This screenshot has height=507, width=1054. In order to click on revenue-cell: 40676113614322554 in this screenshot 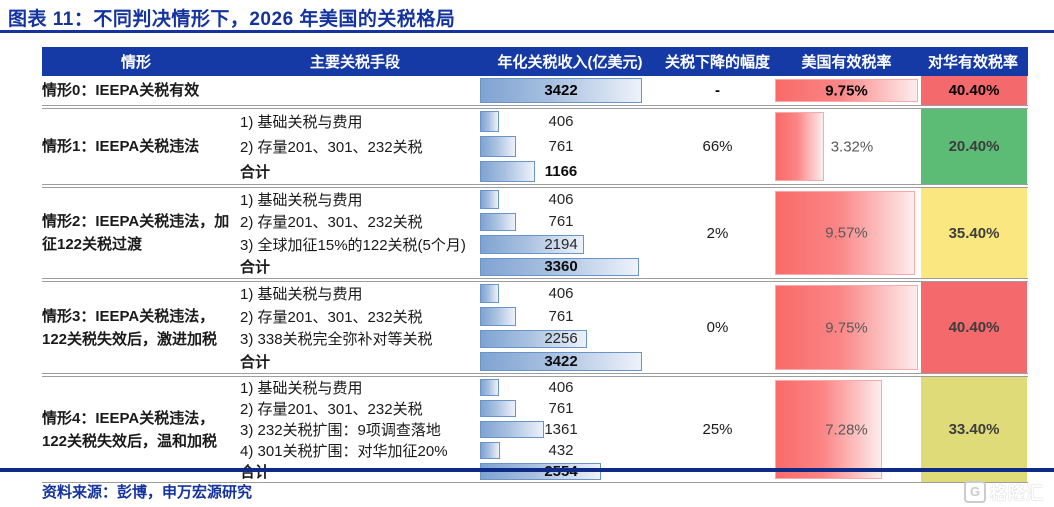, I will do `click(570, 428)`.